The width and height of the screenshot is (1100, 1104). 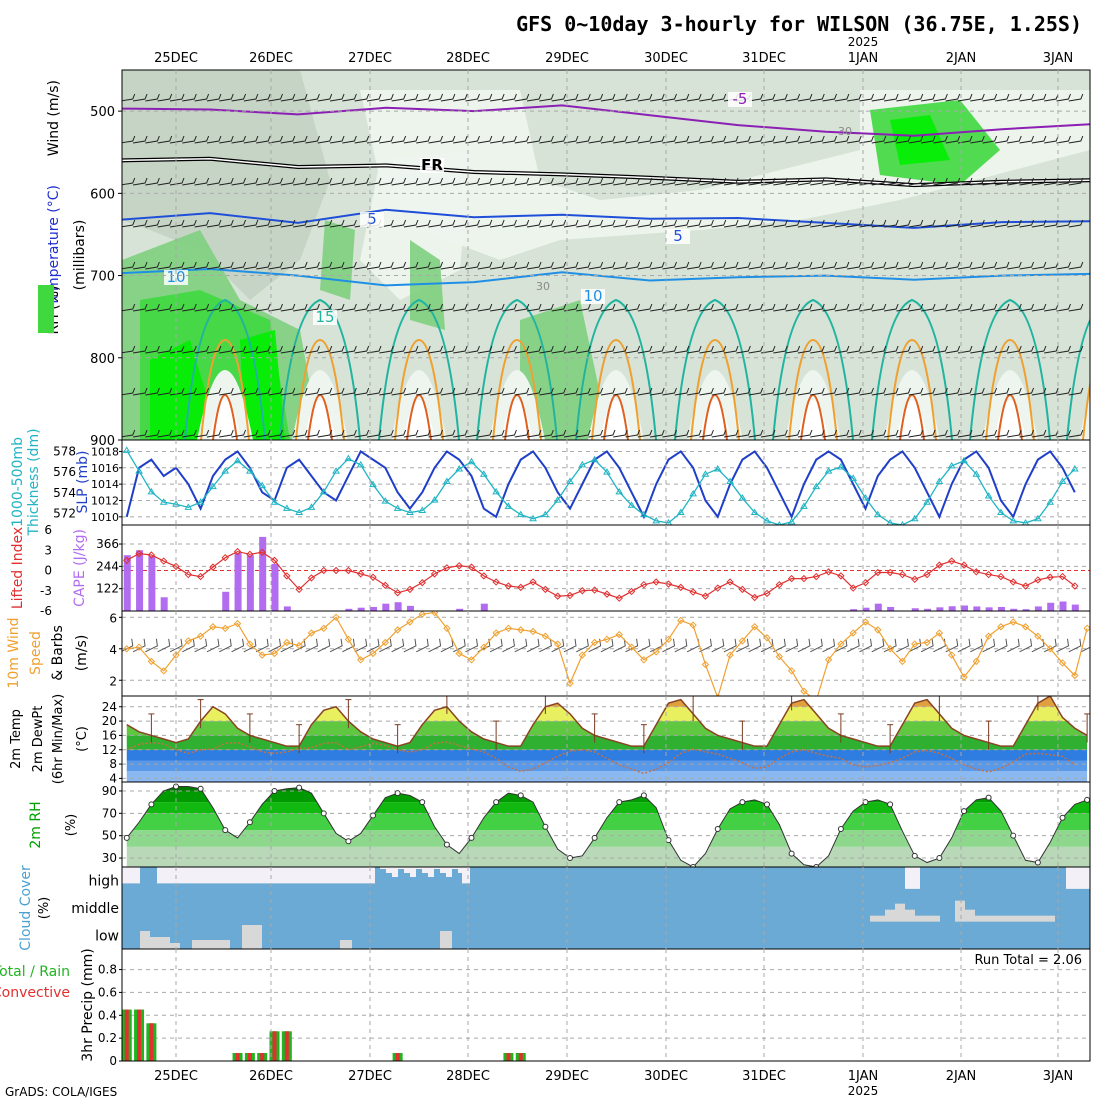 I want to click on convective-precip-bar, so click(x=286, y=1046).